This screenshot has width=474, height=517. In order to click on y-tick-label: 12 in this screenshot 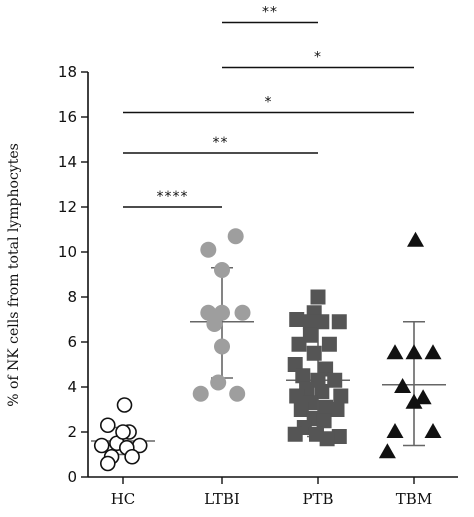, I will do `click(67, 207)`.